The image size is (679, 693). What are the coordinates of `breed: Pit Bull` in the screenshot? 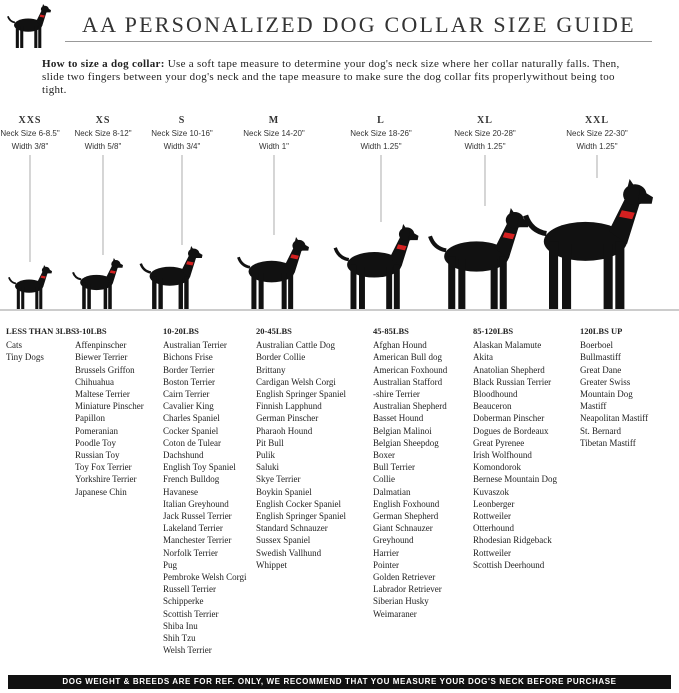 It's located at (270, 442).